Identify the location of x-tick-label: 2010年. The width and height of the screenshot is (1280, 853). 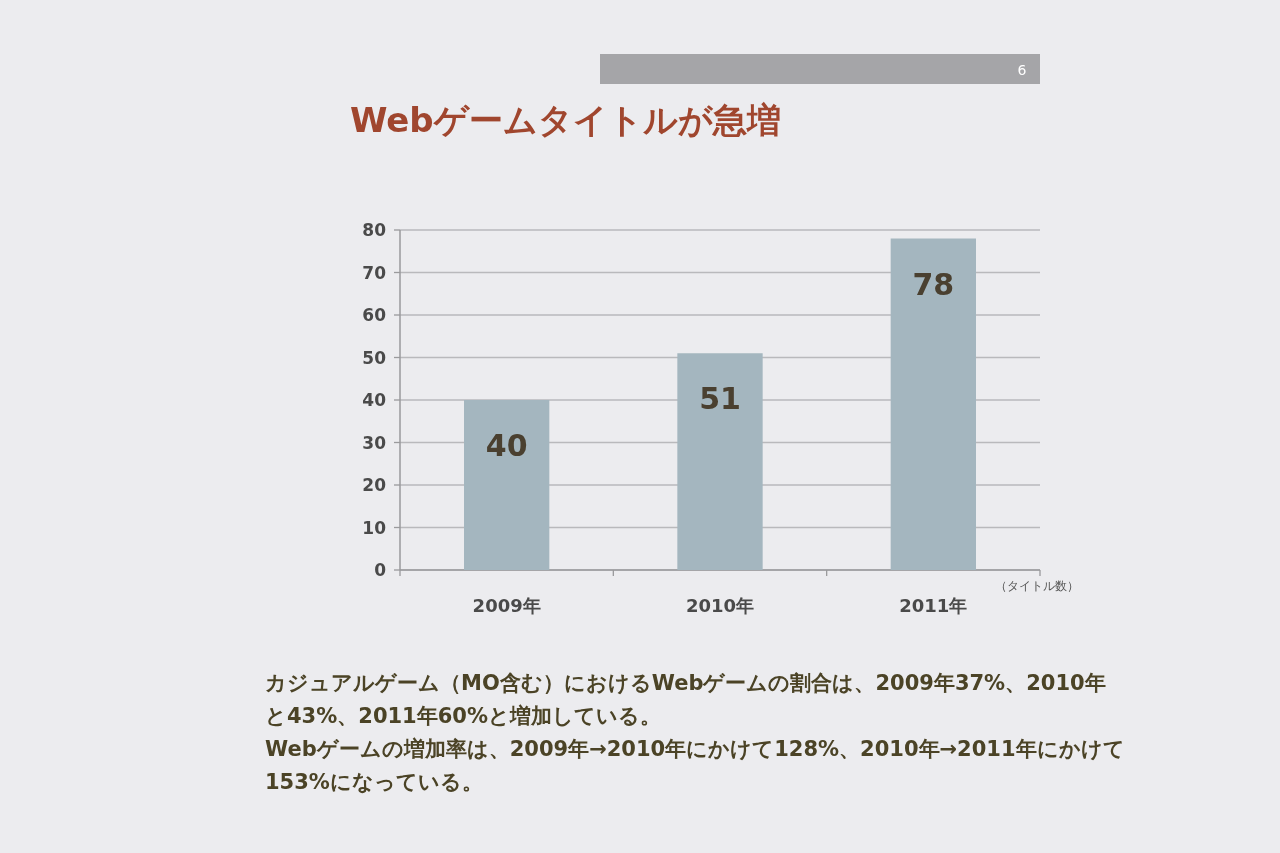
(720, 605).